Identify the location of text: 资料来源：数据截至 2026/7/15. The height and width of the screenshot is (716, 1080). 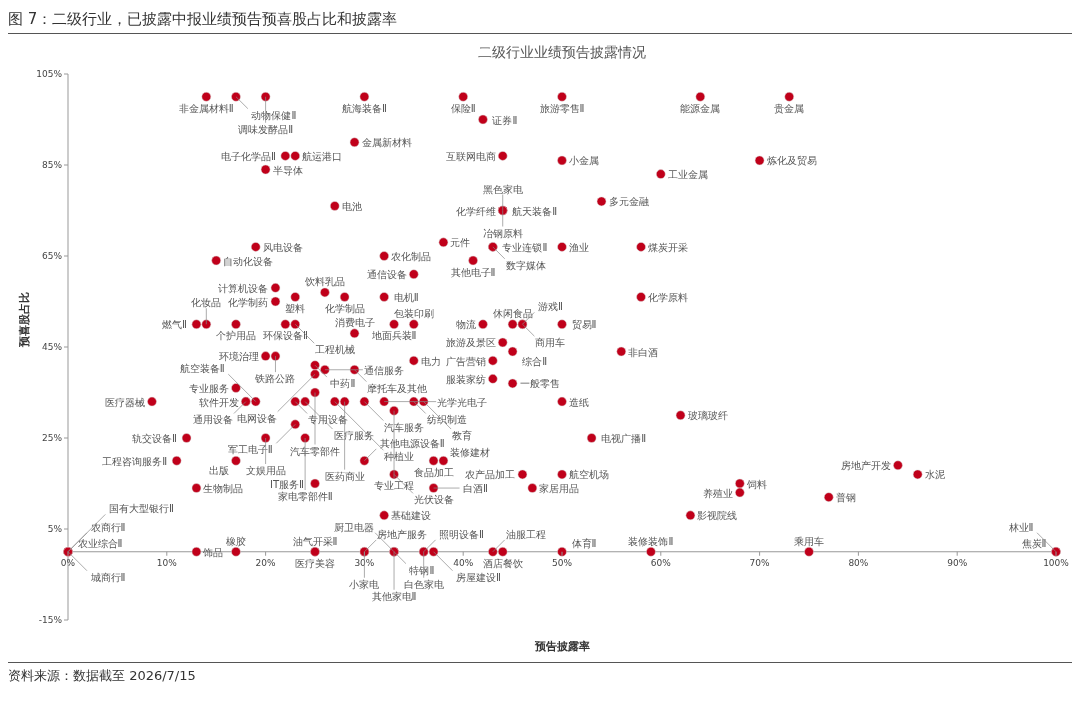
(102, 676).